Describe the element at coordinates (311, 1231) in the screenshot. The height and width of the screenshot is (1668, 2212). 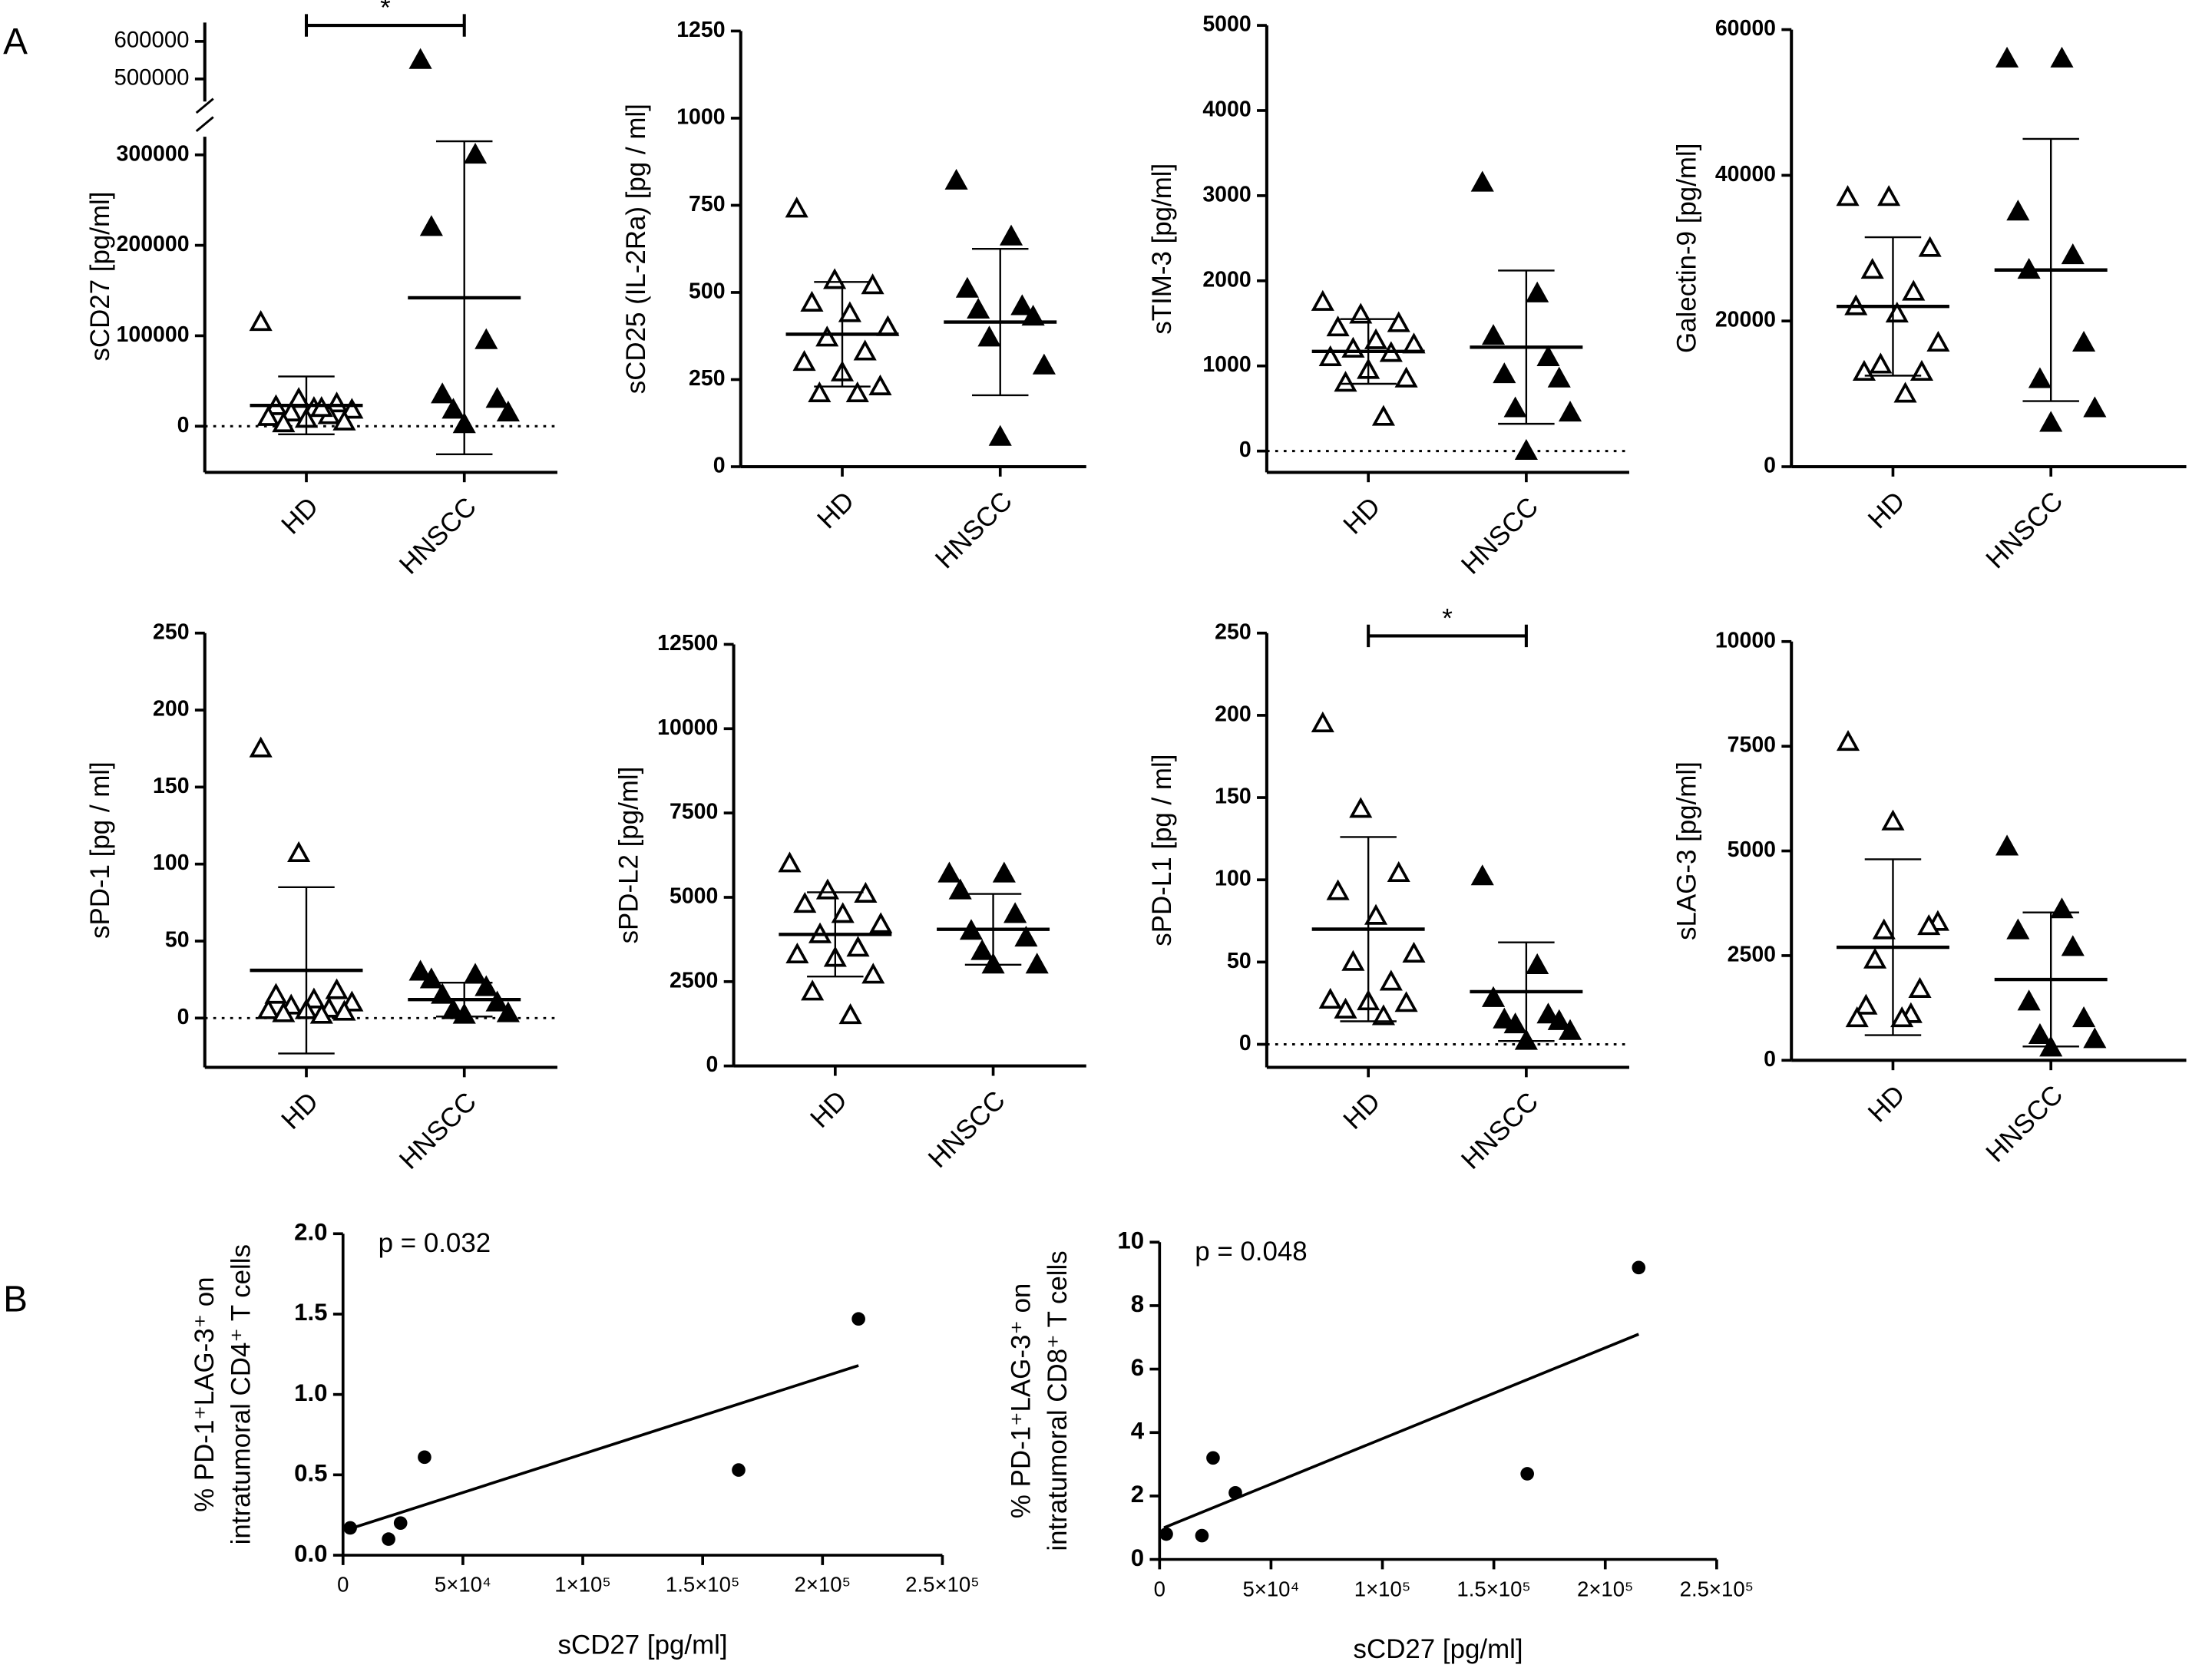
I see `y-tick-label: 2.0` at that location.